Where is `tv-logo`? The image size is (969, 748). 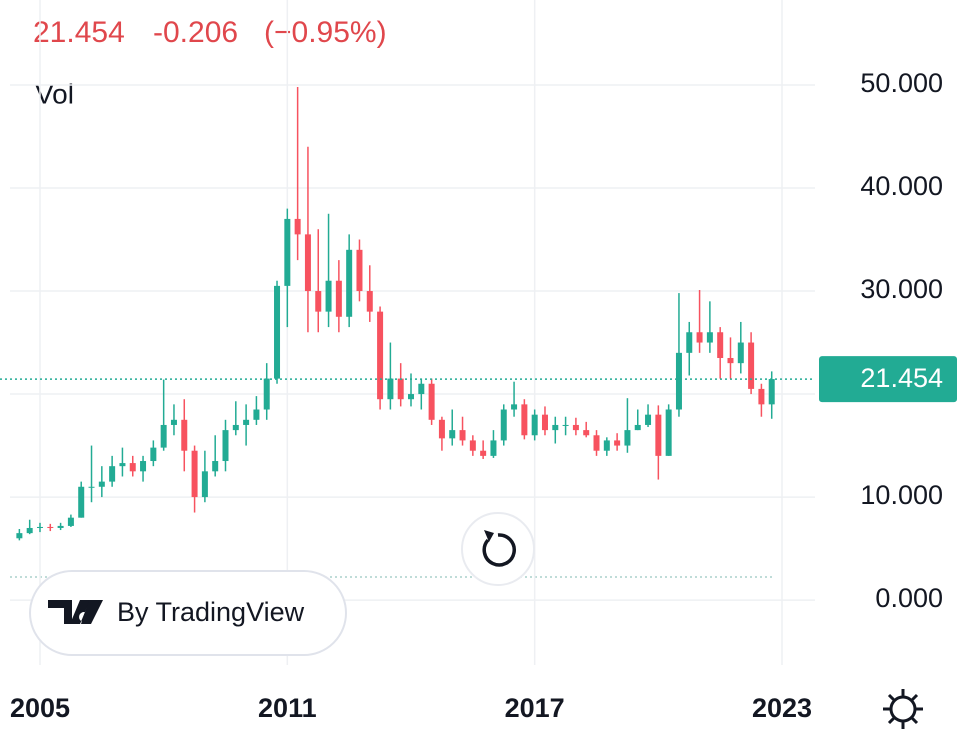 tv-logo is located at coordinates (69, 612).